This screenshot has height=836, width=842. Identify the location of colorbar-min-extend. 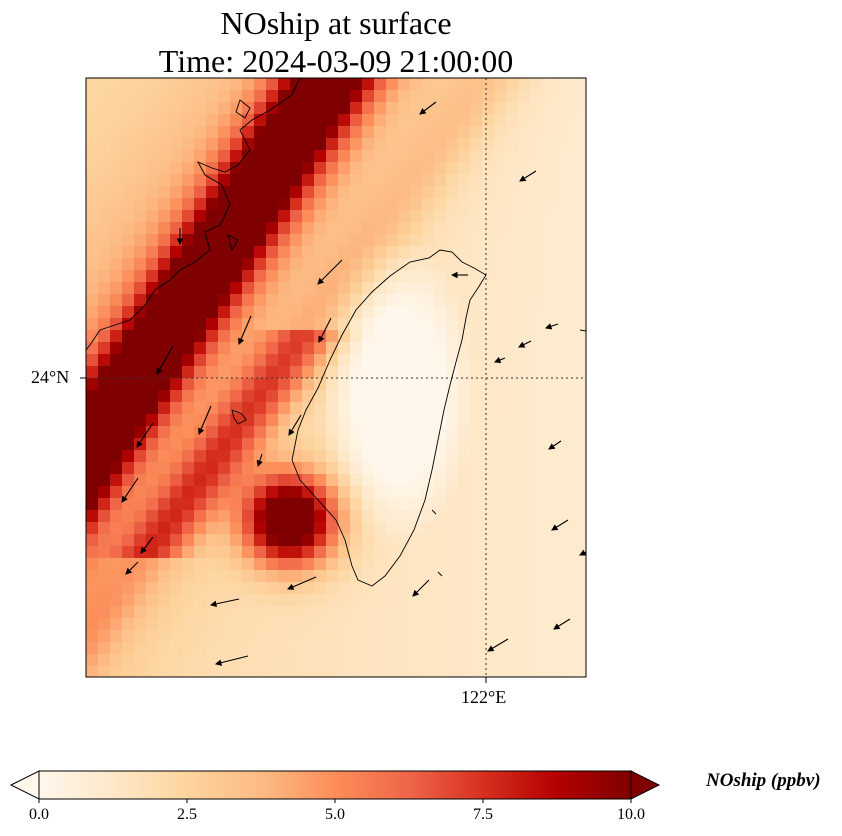
(24, 785).